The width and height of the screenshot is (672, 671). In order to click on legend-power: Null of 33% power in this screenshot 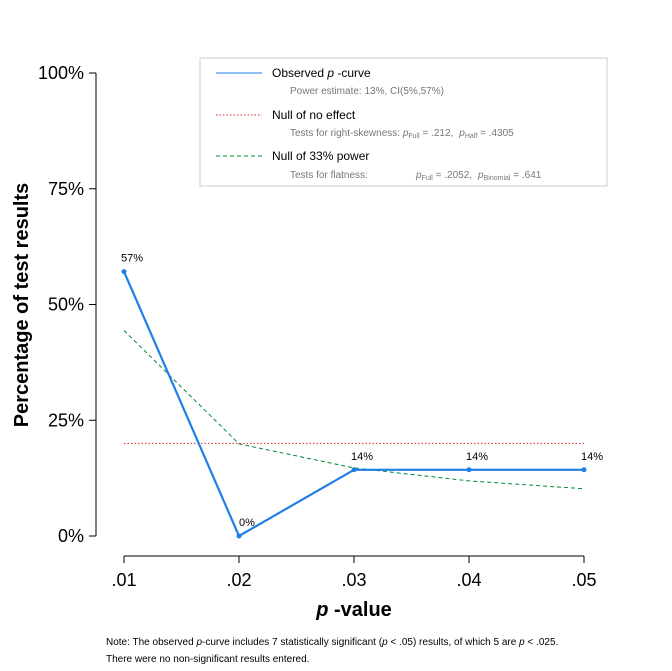, I will do `click(320, 156)`.